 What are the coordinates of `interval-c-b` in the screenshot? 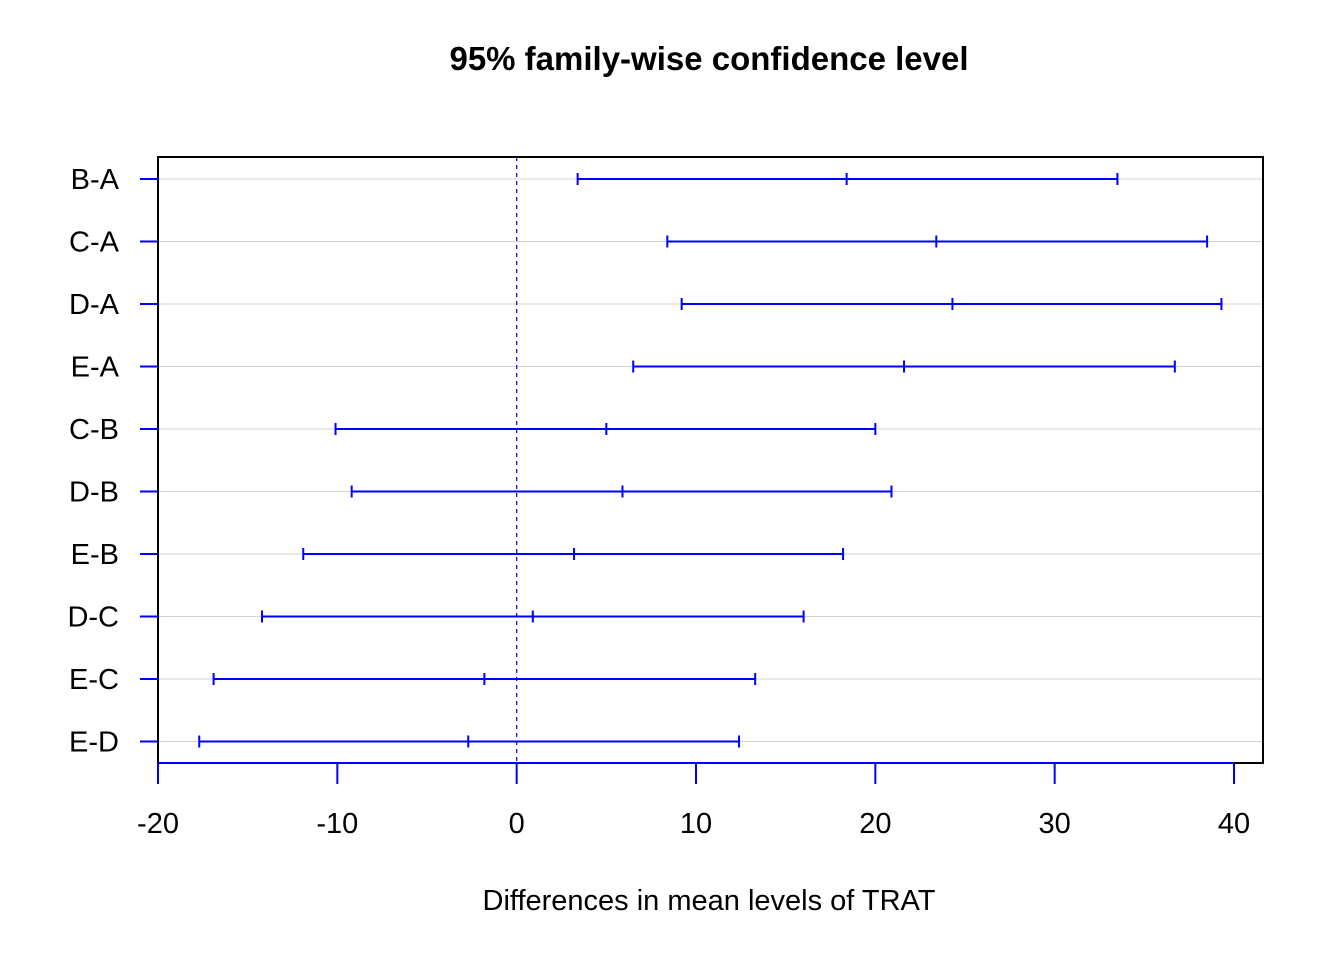 It's located at (605, 429).